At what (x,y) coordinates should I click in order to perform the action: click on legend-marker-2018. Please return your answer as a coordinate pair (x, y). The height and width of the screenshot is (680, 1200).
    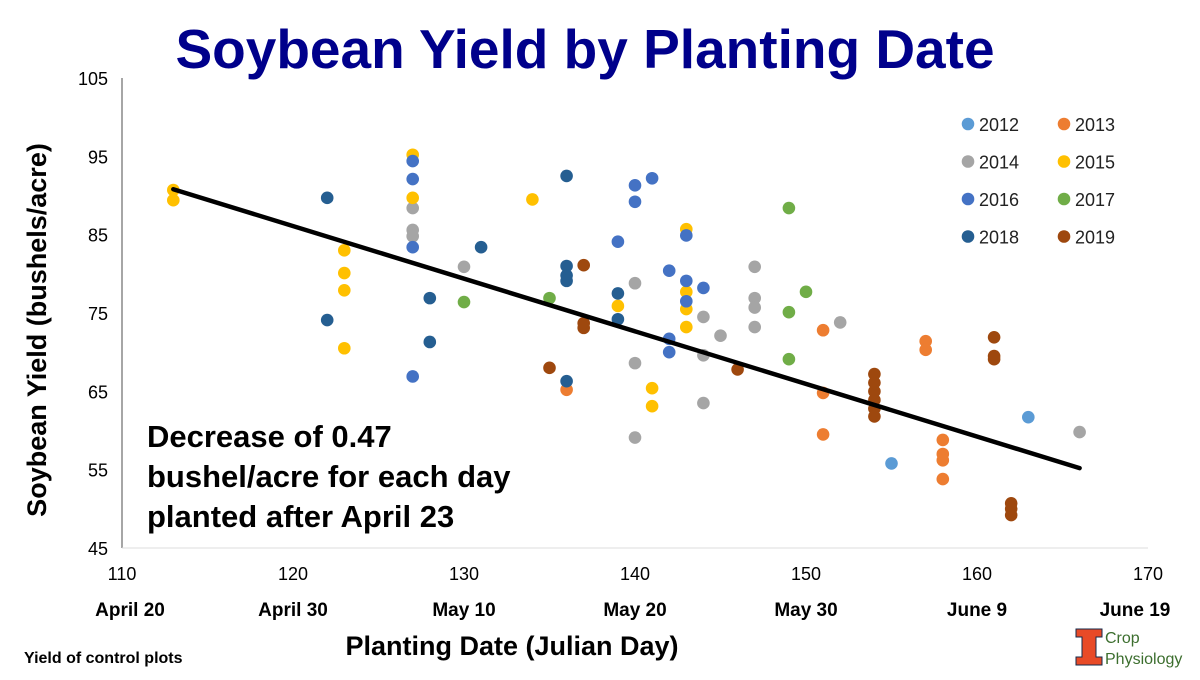
    Looking at the image, I should click on (968, 236).